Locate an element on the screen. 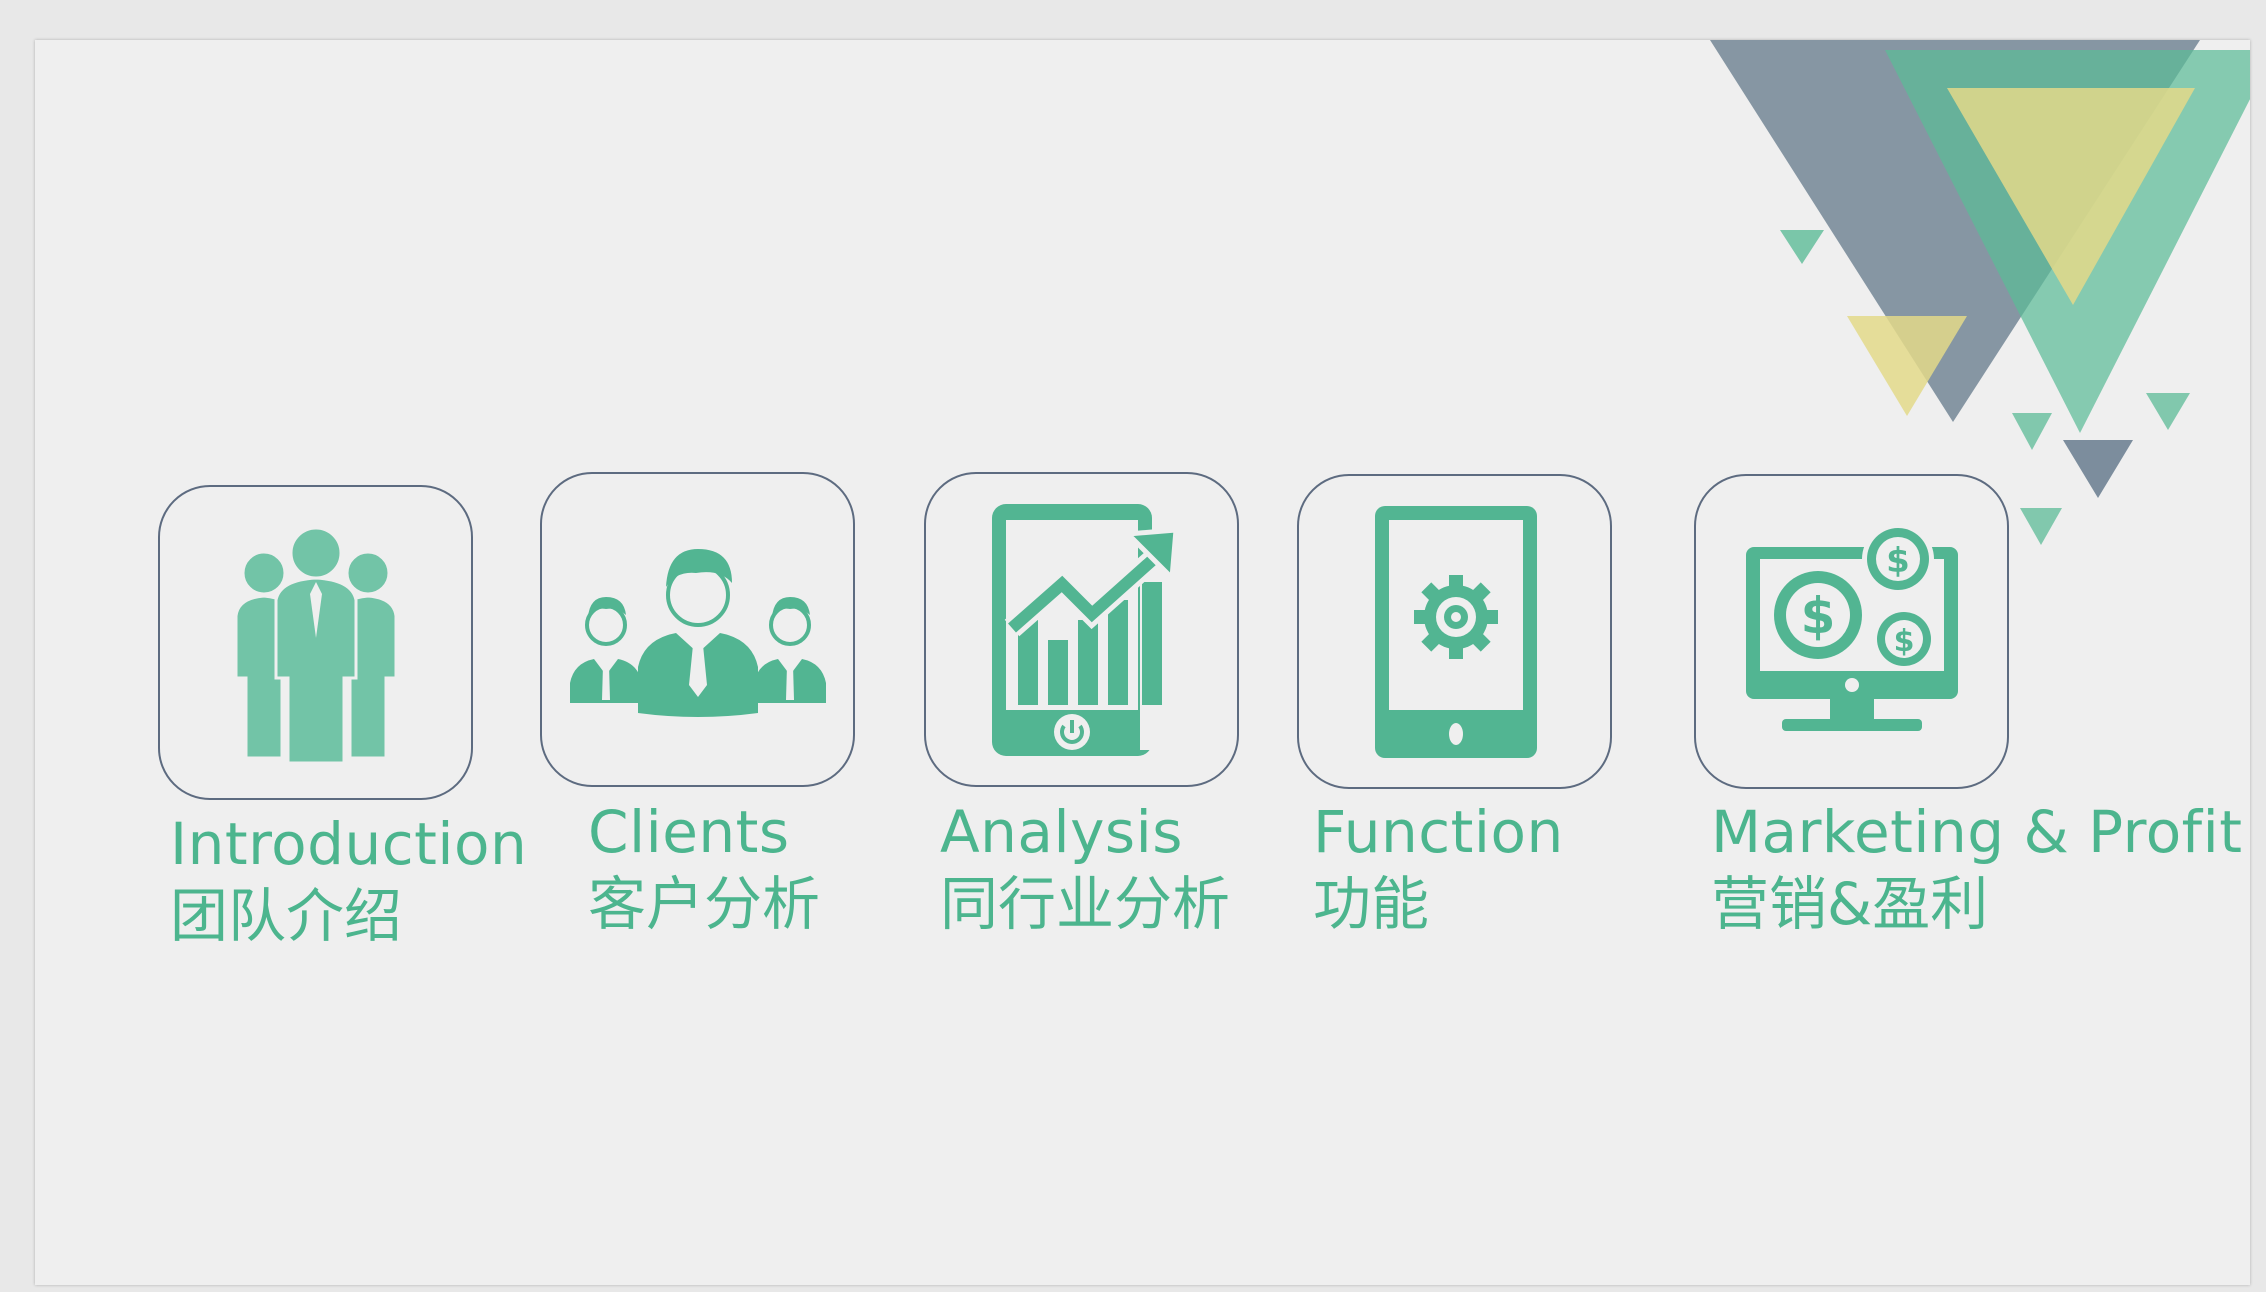 This screenshot has height=1292, width=2266. triangle-slate-small is located at coordinates (2098, 469).